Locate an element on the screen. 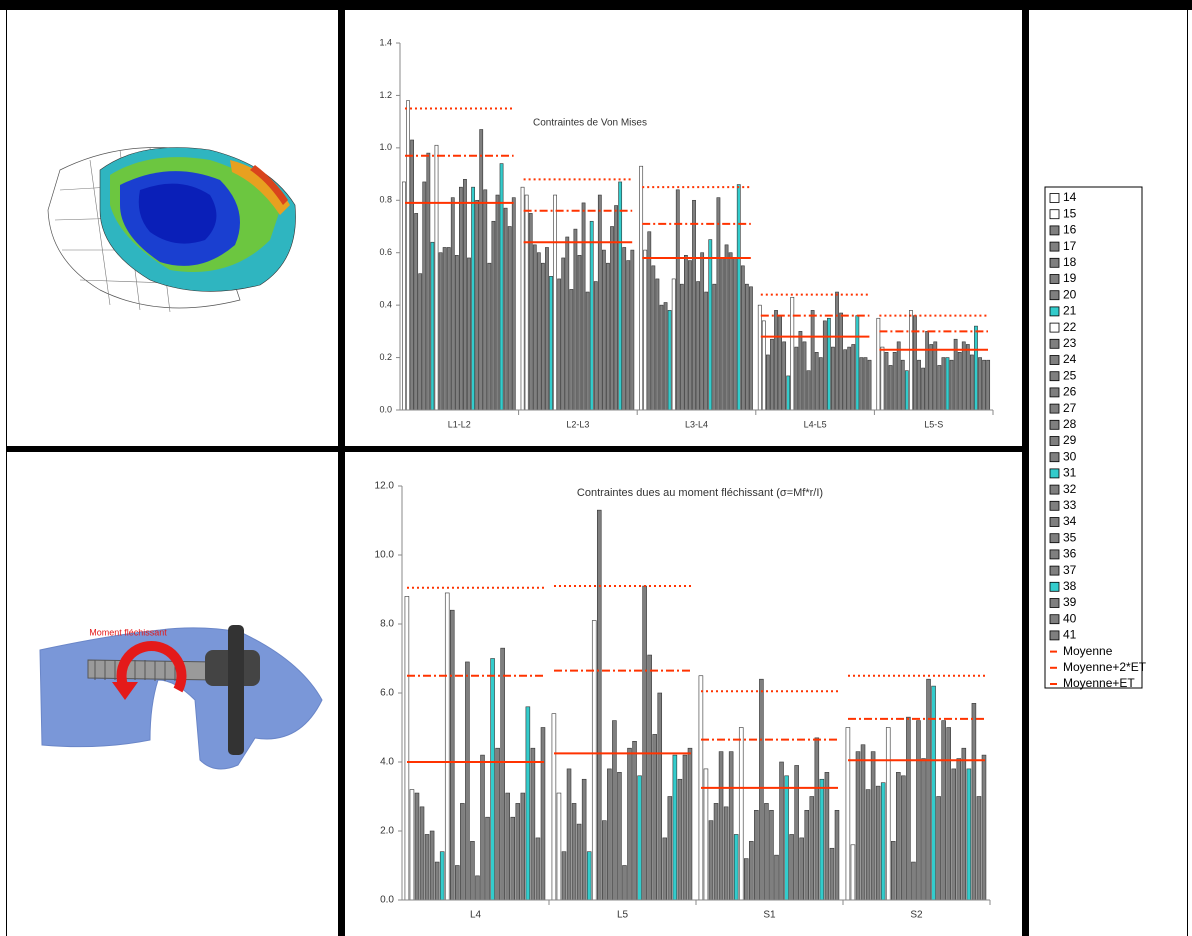 The image size is (1192, 936). legend-label: 15 is located at coordinates (1070, 213).